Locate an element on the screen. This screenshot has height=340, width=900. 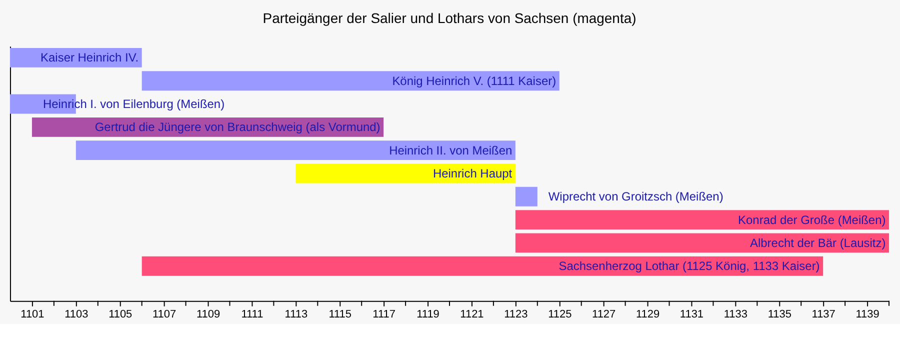
x-tick-label: 1115 is located at coordinates (340, 314).